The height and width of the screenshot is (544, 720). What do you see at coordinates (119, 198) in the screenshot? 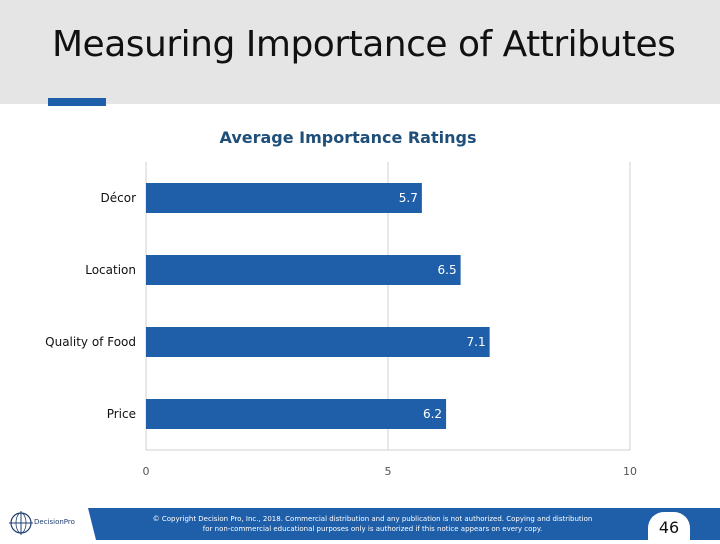
I see `category-label: Décor` at bounding box center [119, 198].